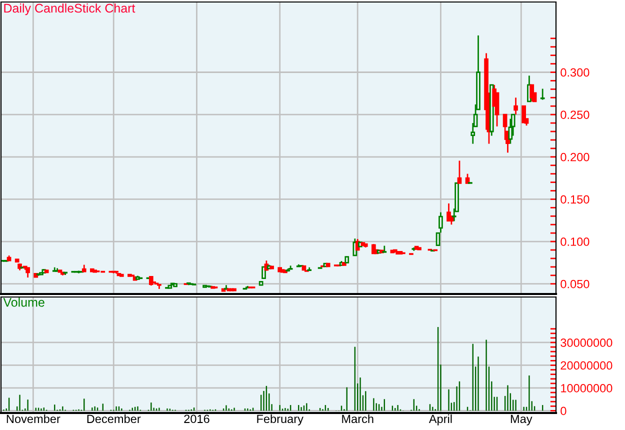 The height and width of the screenshot is (430, 625). What do you see at coordinates (575, 199) in the screenshot?
I see `y-tick-label: 0.150` at bounding box center [575, 199].